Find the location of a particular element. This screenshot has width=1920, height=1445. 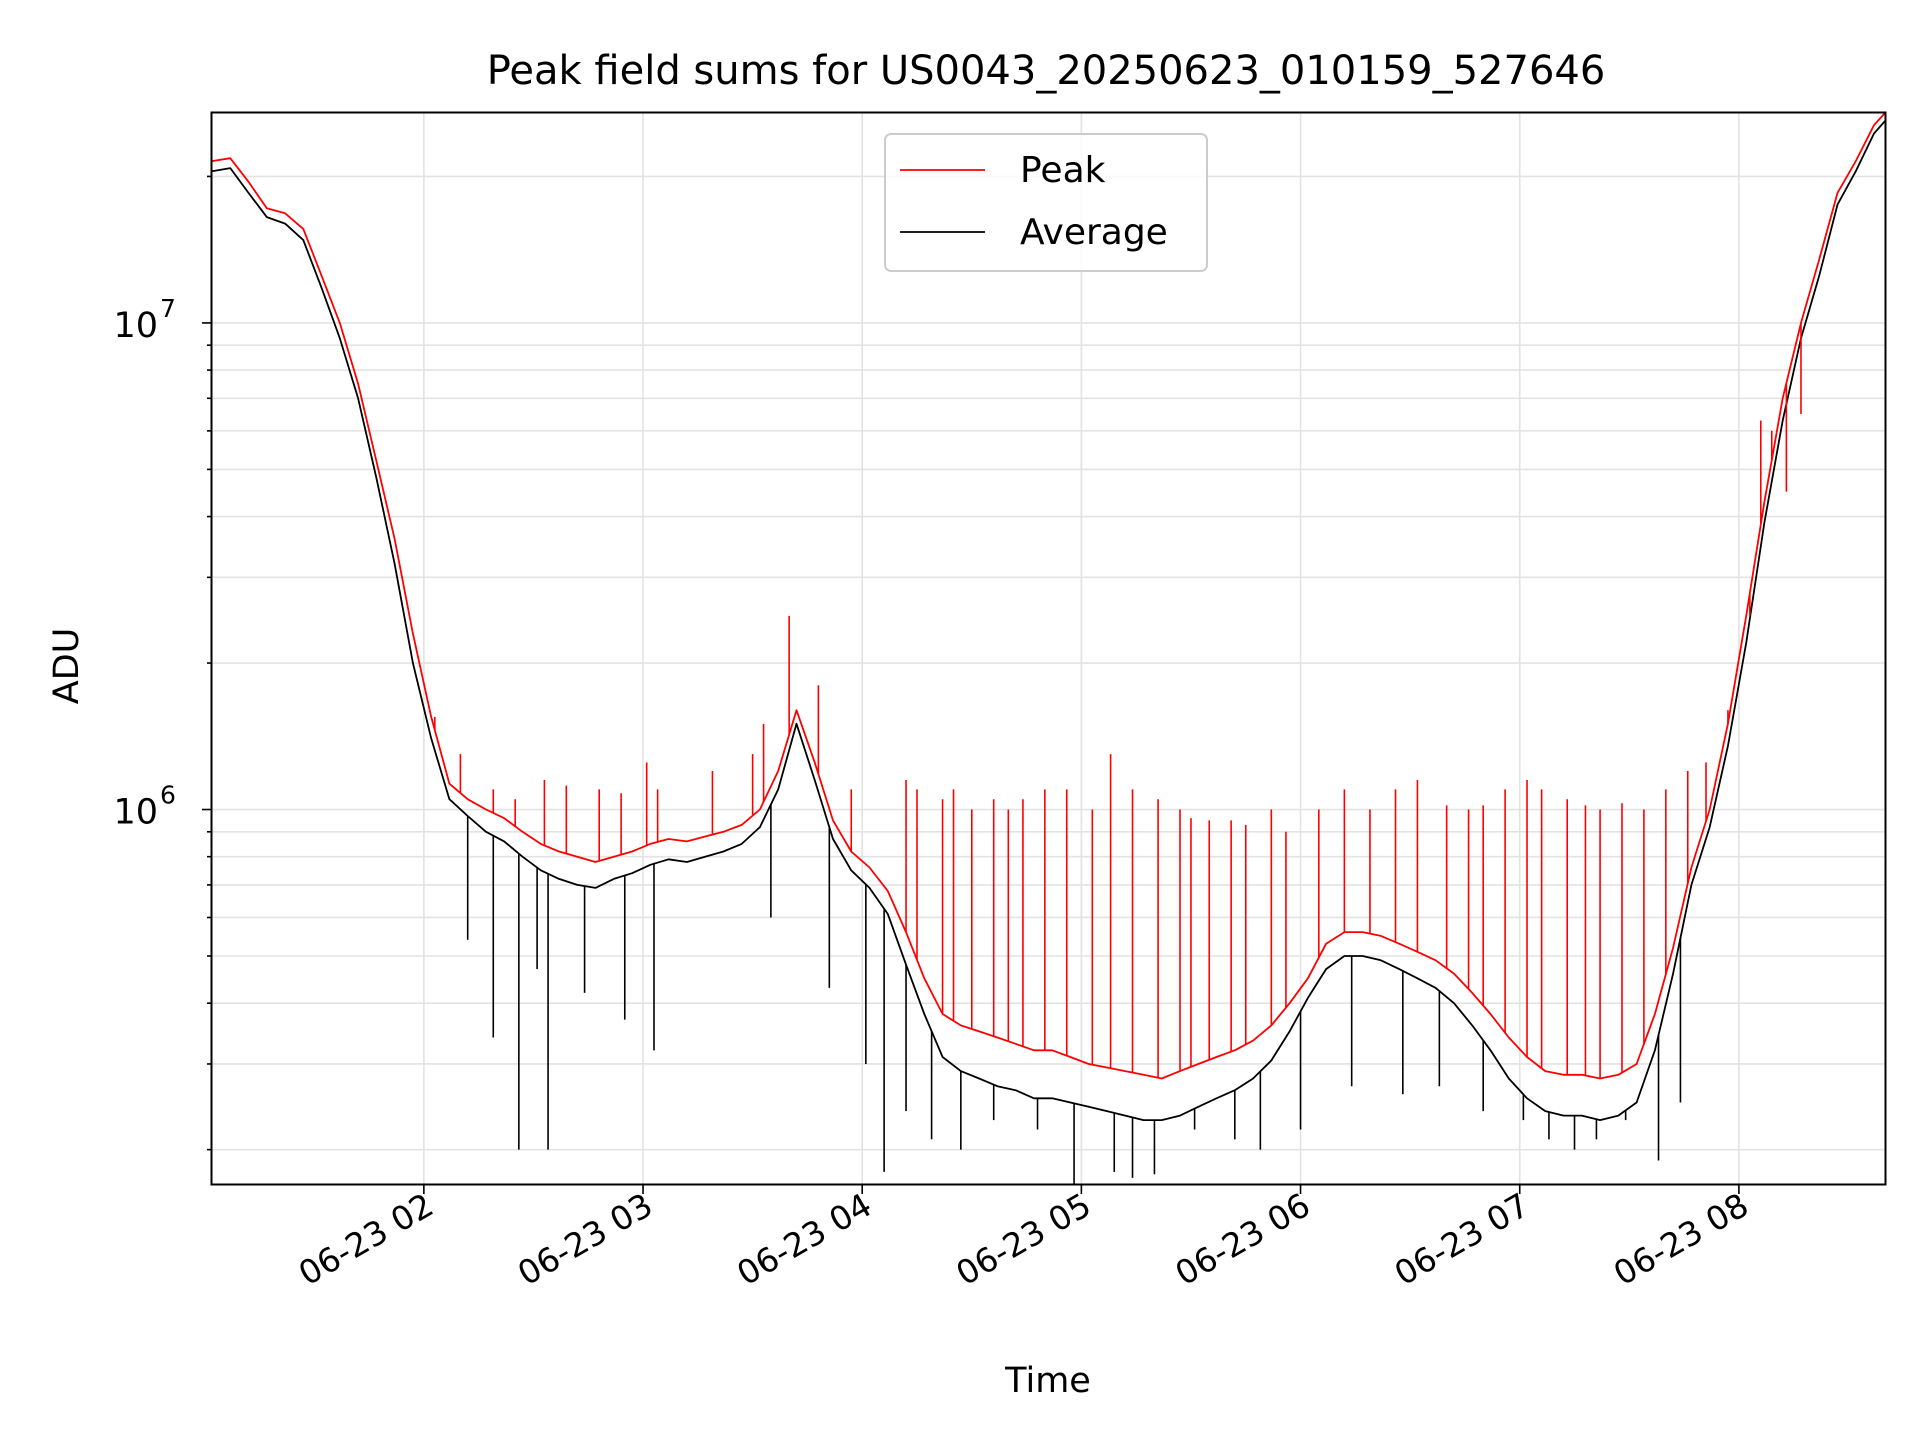

y-tick-label-exponent: 7 is located at coordinates (168, 308).